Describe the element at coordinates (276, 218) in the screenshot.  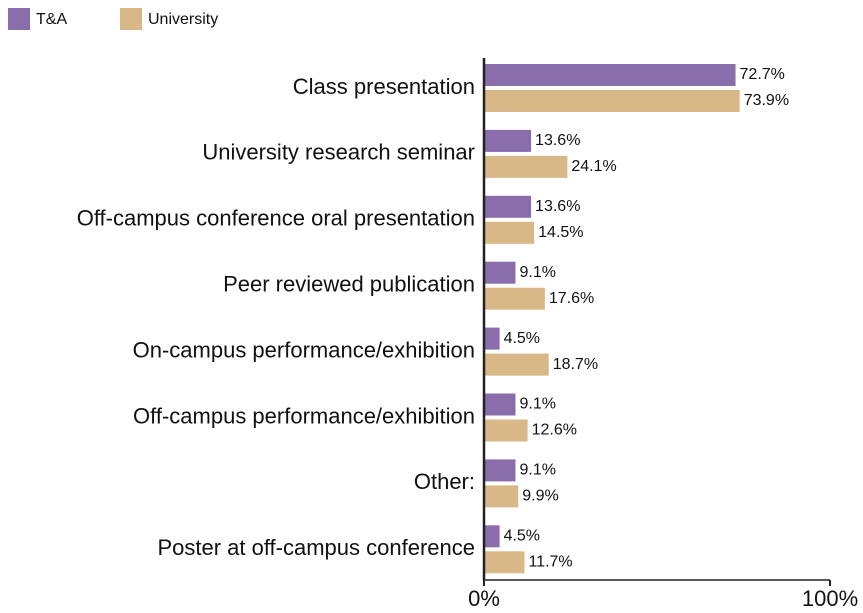
I see `category-label: Off-campus conference oral presentation` at that location.